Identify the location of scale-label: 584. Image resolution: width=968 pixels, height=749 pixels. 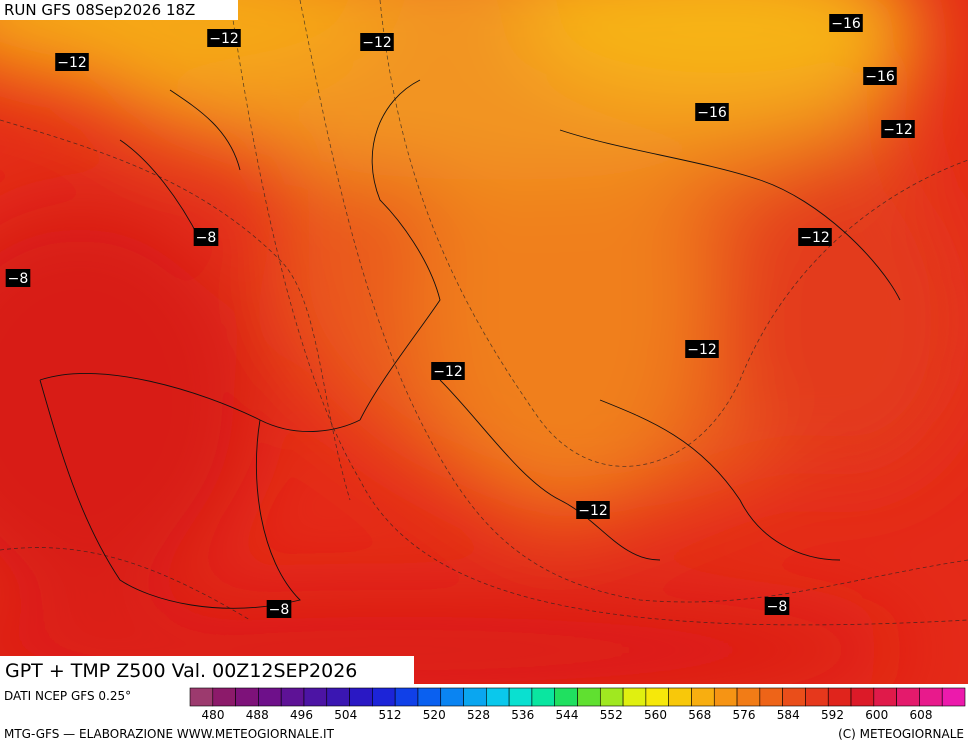
(788, 715).